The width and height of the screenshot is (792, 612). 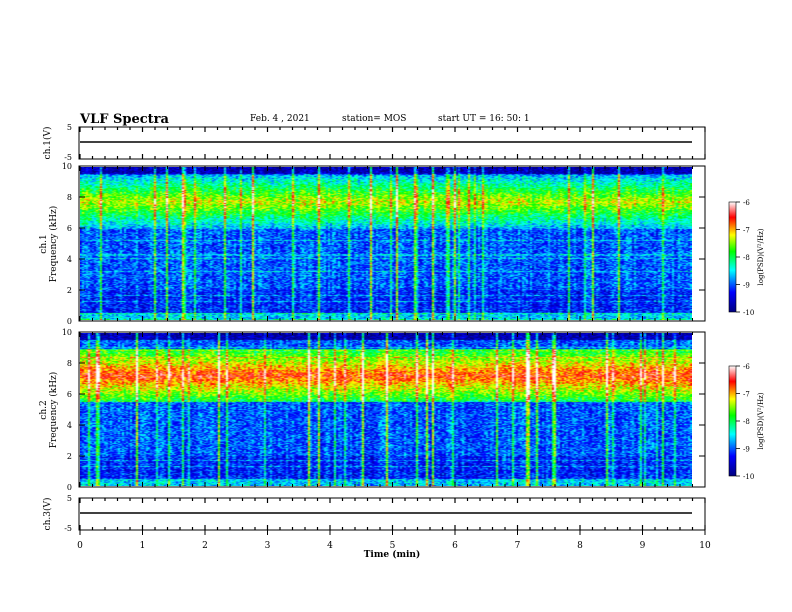 What do you see at coordinates (268, 546) in the screenshot?
I see `time-xtick-label: 3` at bounding box center [268, 546].